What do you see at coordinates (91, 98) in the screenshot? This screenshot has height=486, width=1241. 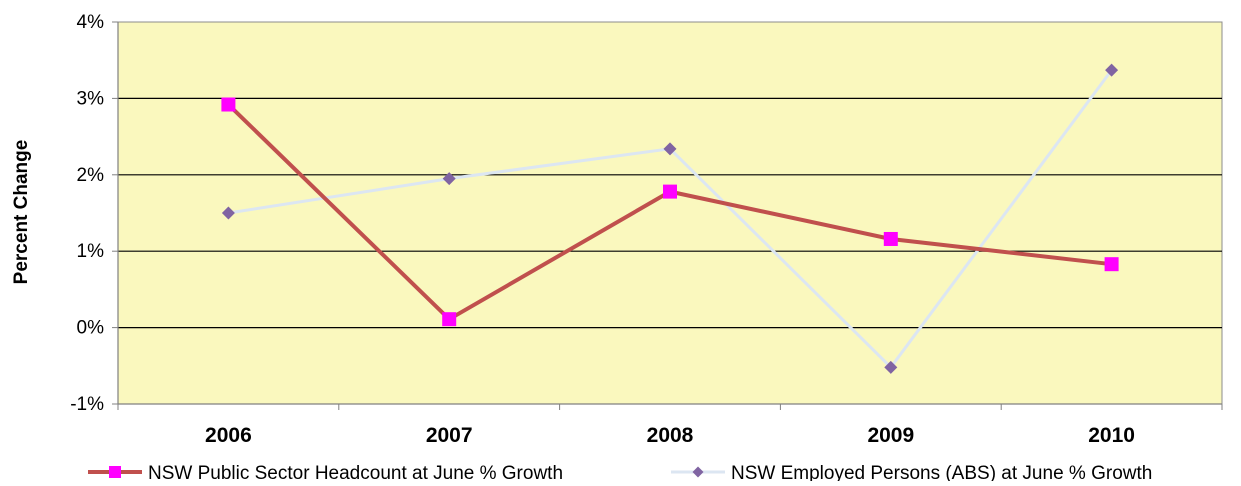 I see `y-tick-label: 3%` at bounding box center [91, 98].